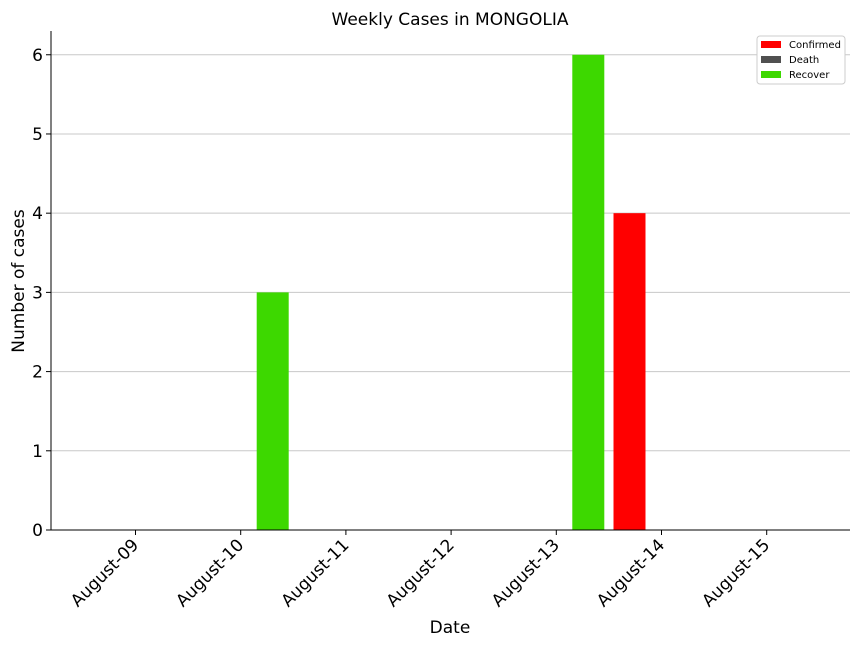  Describe the element at coordinates (37, 452) in the screenshot. I see `y-tick-label: 1` at that location.